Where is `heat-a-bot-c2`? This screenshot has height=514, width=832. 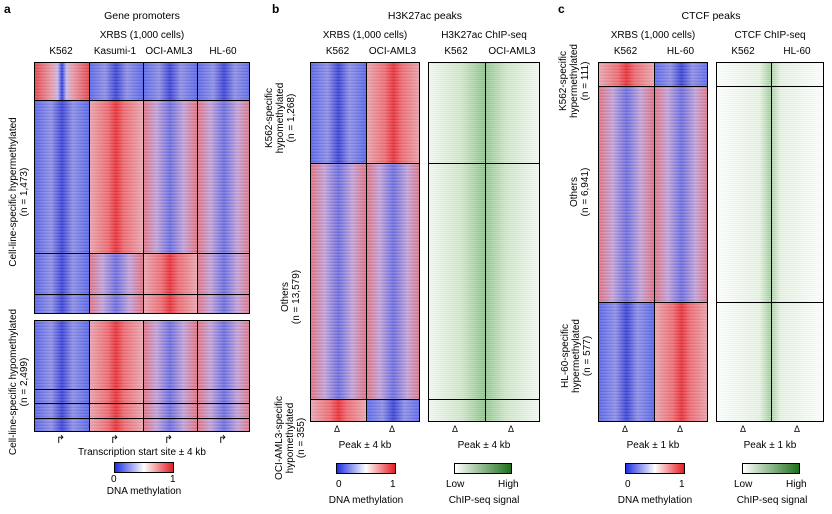 heat-a-bot-c2 is located at coordinates (116, 376).